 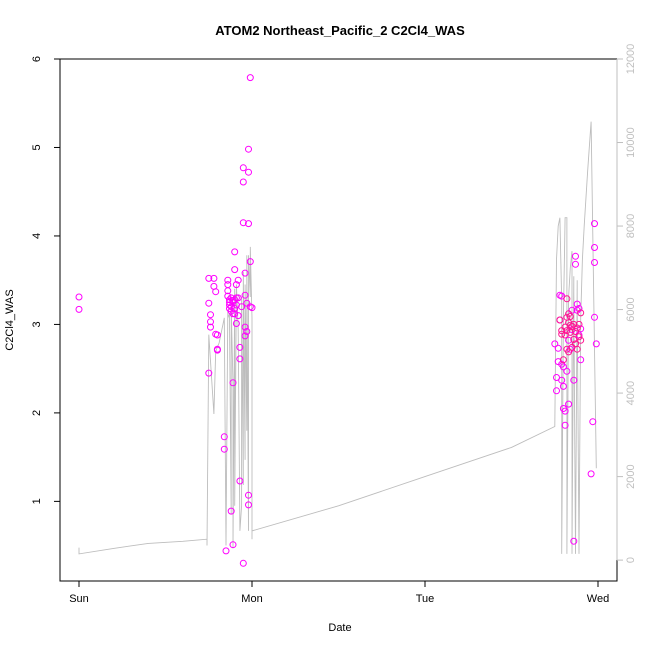 I want to click on y-tick-label: 6, so click(x=37, y=59).